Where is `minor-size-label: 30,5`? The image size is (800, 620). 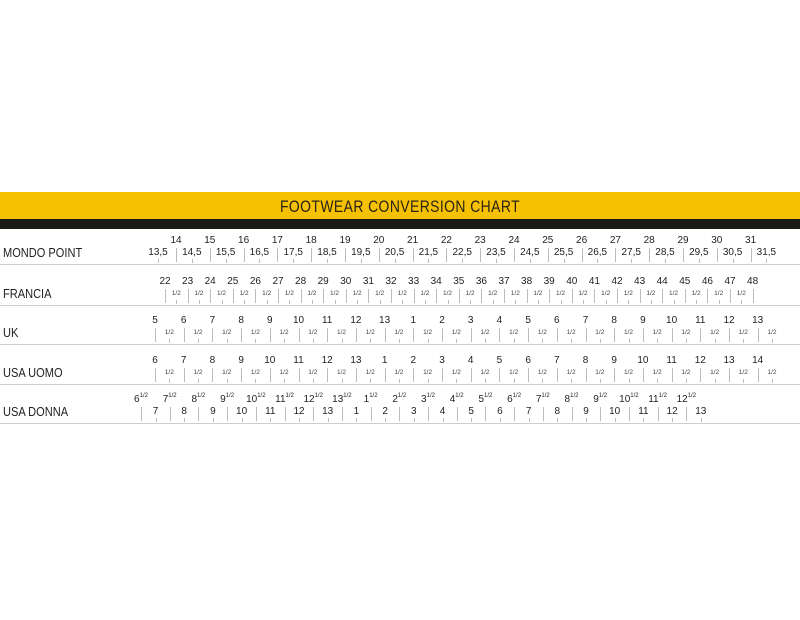 minor-size-label: 30,5 is located at coordinates (732, 252).